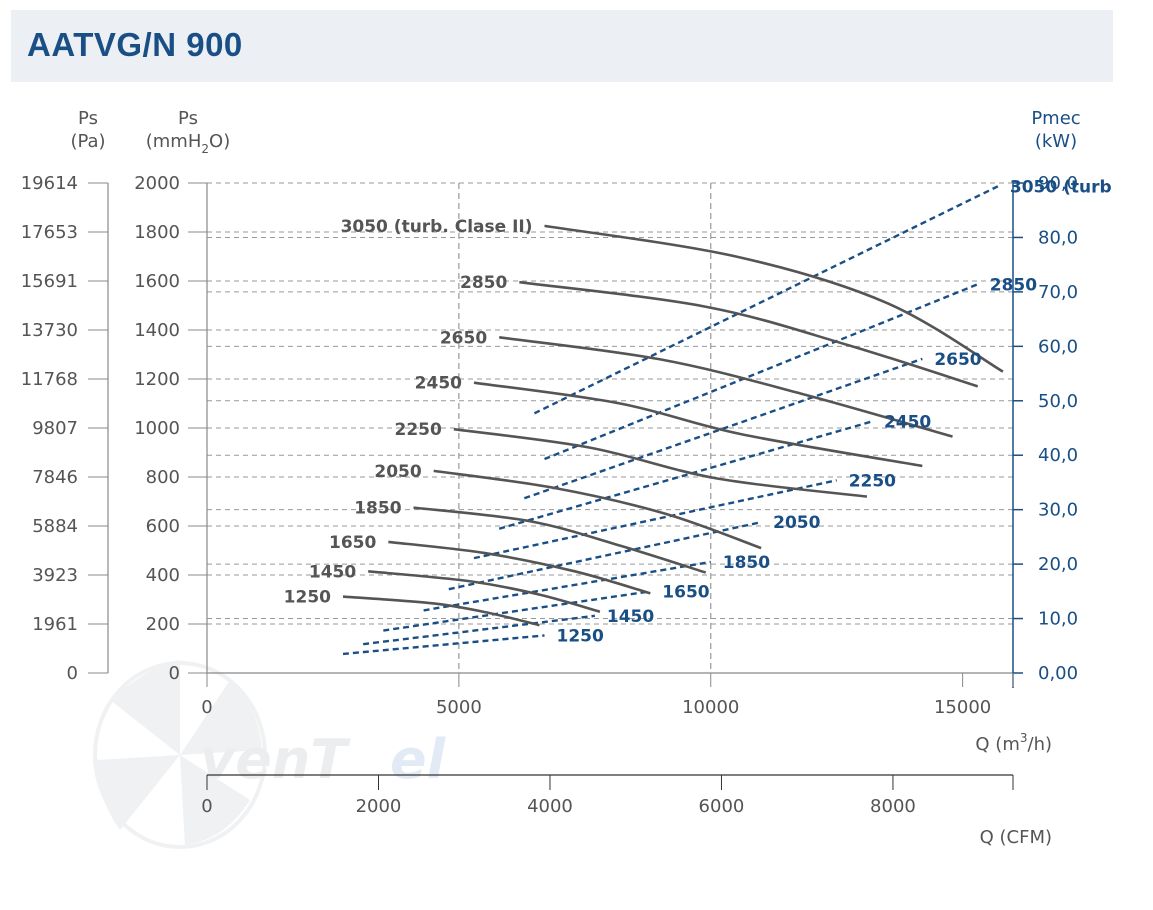 This screenshot has width=1153, height=910. What do you see at coordinates (796, 523) in the screenshot?
I see `power-label-2050: 2050` at bounding box center [796, 523].